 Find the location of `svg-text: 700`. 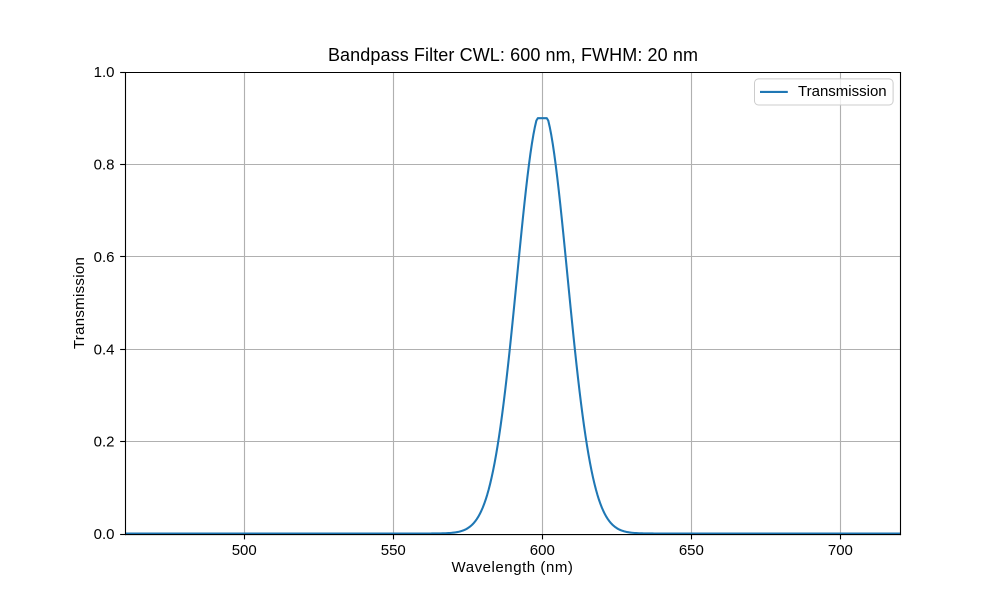

svg-text: 700 is located at coordinates (840, 550).